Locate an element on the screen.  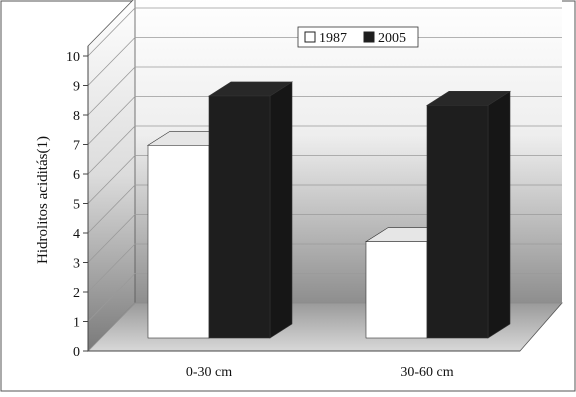
side-wall is located at coordinates (111, 176).